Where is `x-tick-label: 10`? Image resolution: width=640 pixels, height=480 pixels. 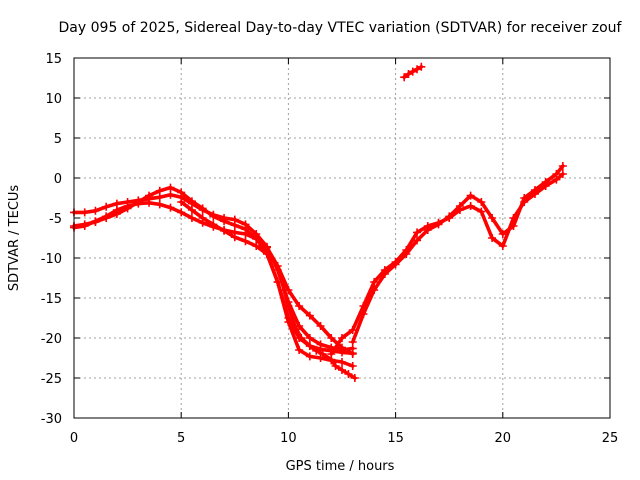 x-tick-label: 10 is located at coordinates (288, 438).